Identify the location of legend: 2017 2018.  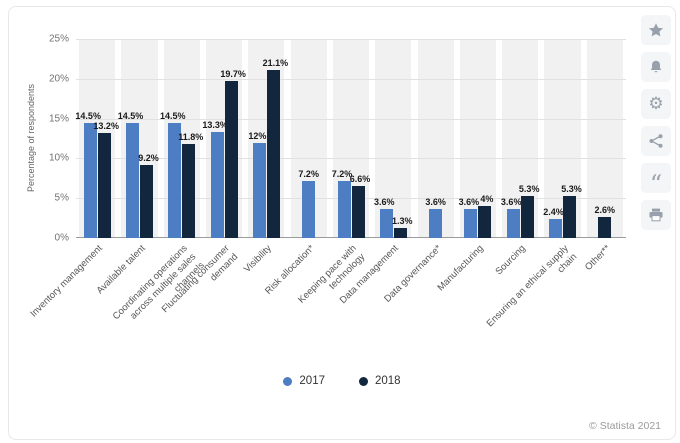
(342, 381).